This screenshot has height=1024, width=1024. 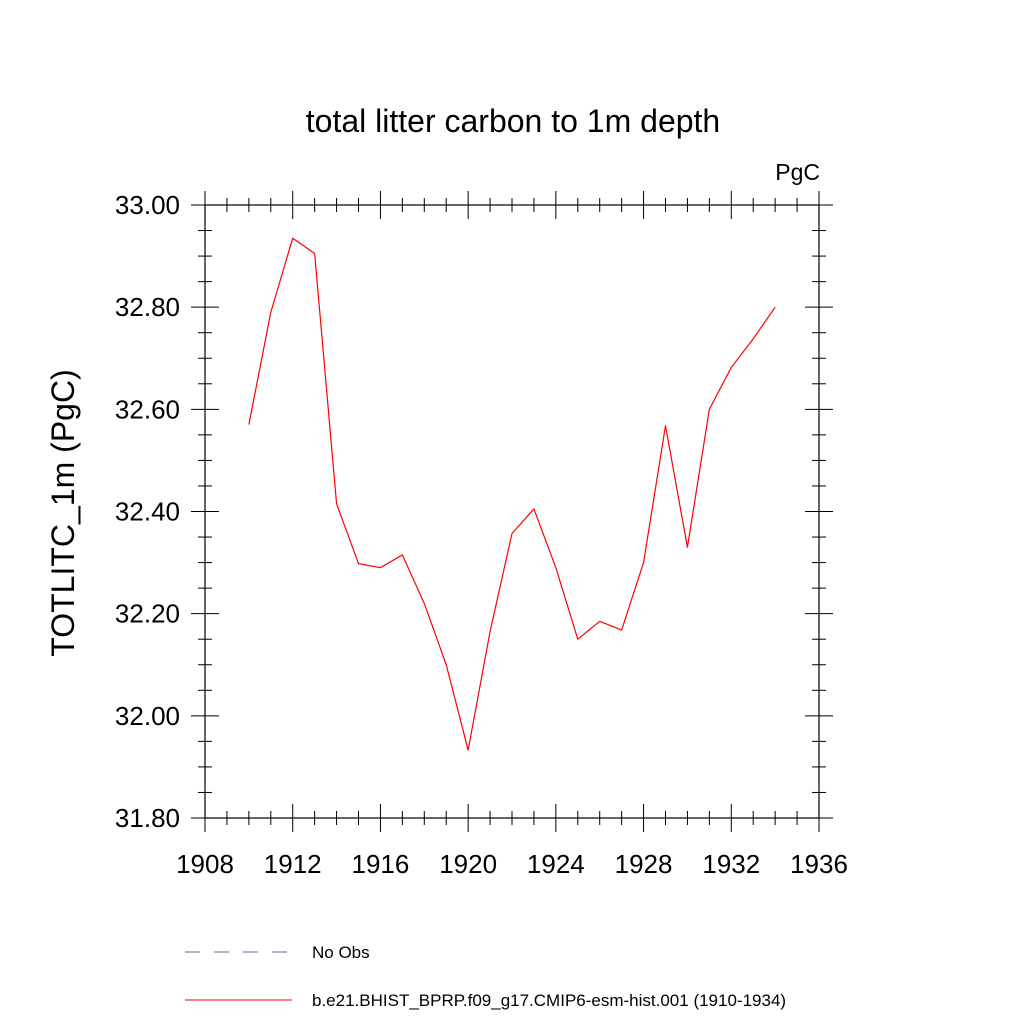 What do you see at coordinates (556, 864) in the screenshot?
I see `x-tick-label: 1924` at bounding box center [556, 864].